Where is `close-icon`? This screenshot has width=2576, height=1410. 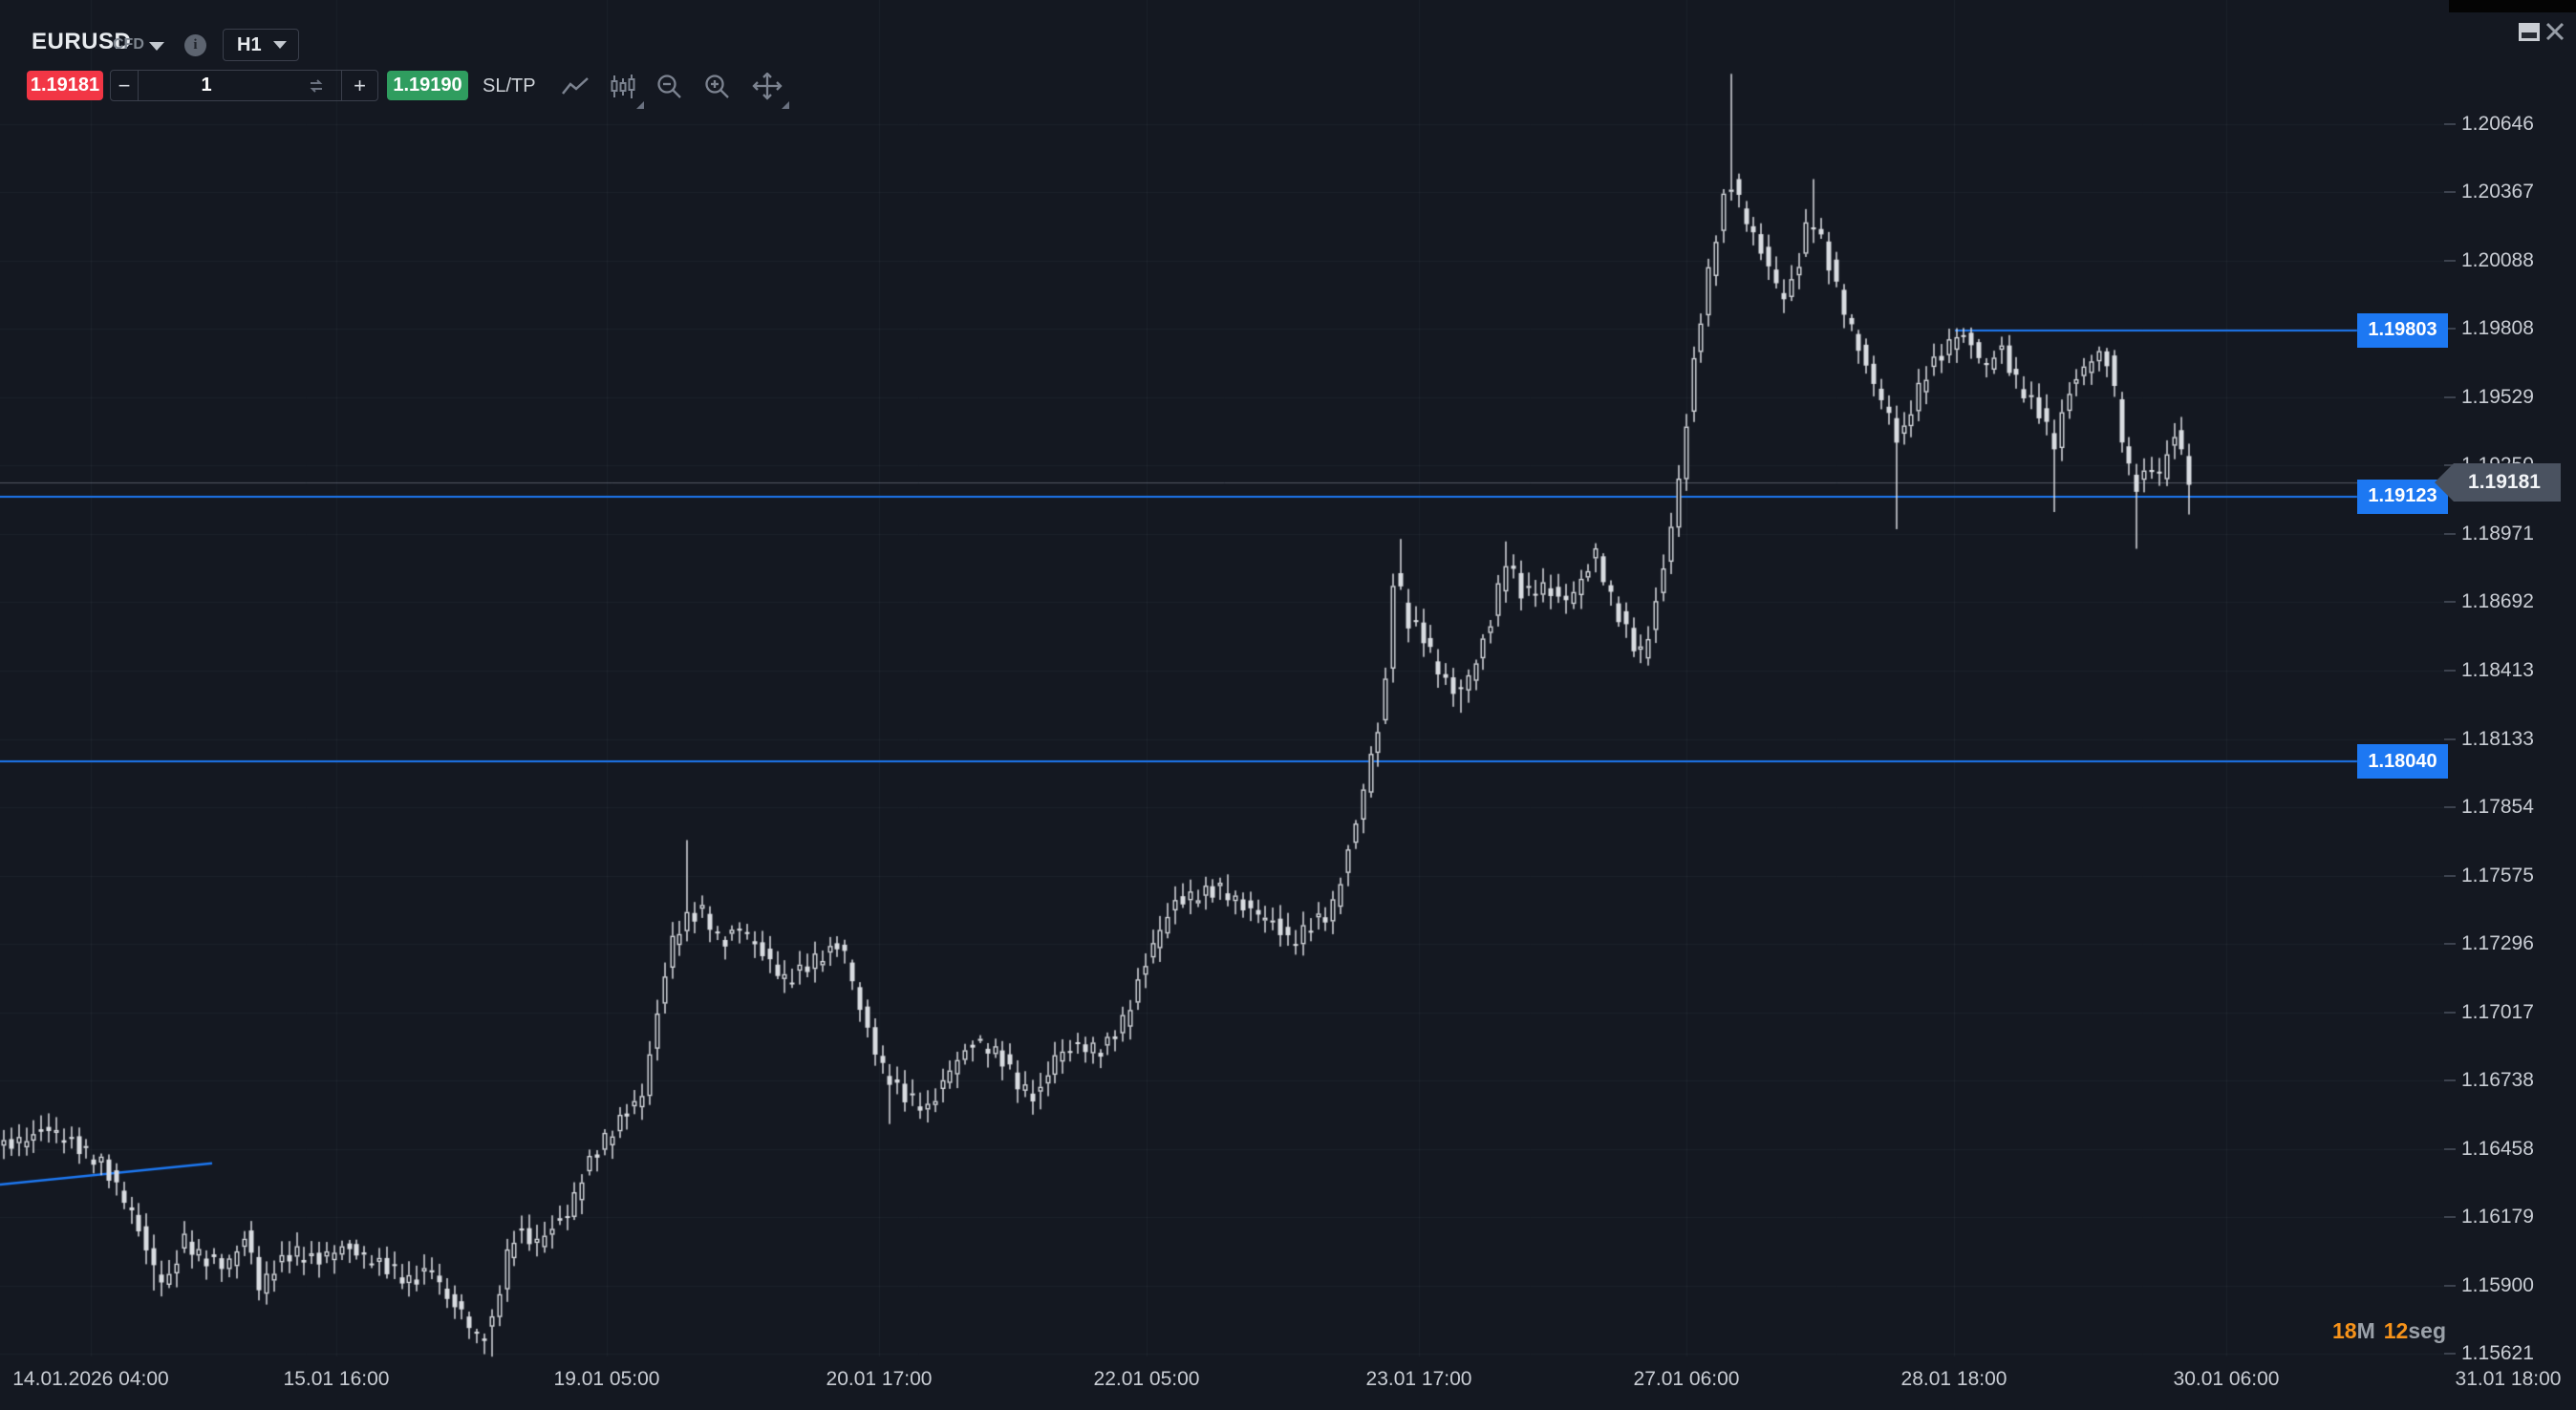
close-icon is located at coordinates (2555, 34).